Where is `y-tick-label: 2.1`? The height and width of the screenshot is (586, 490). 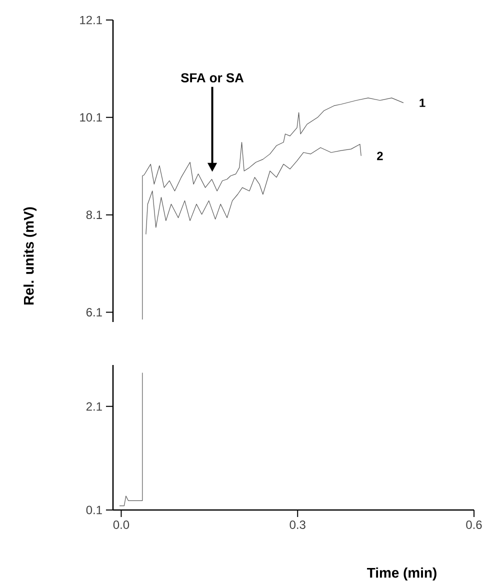
y-tick-label: 2.1 is located at coordinates (94, 406).